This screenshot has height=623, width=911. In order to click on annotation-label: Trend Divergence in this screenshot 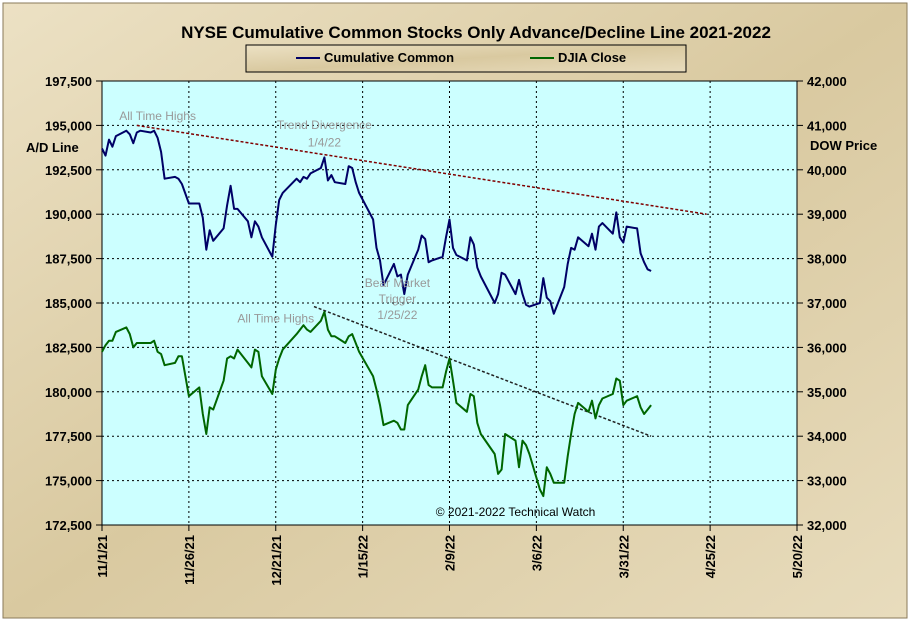, I will do `click(324, 125)`.